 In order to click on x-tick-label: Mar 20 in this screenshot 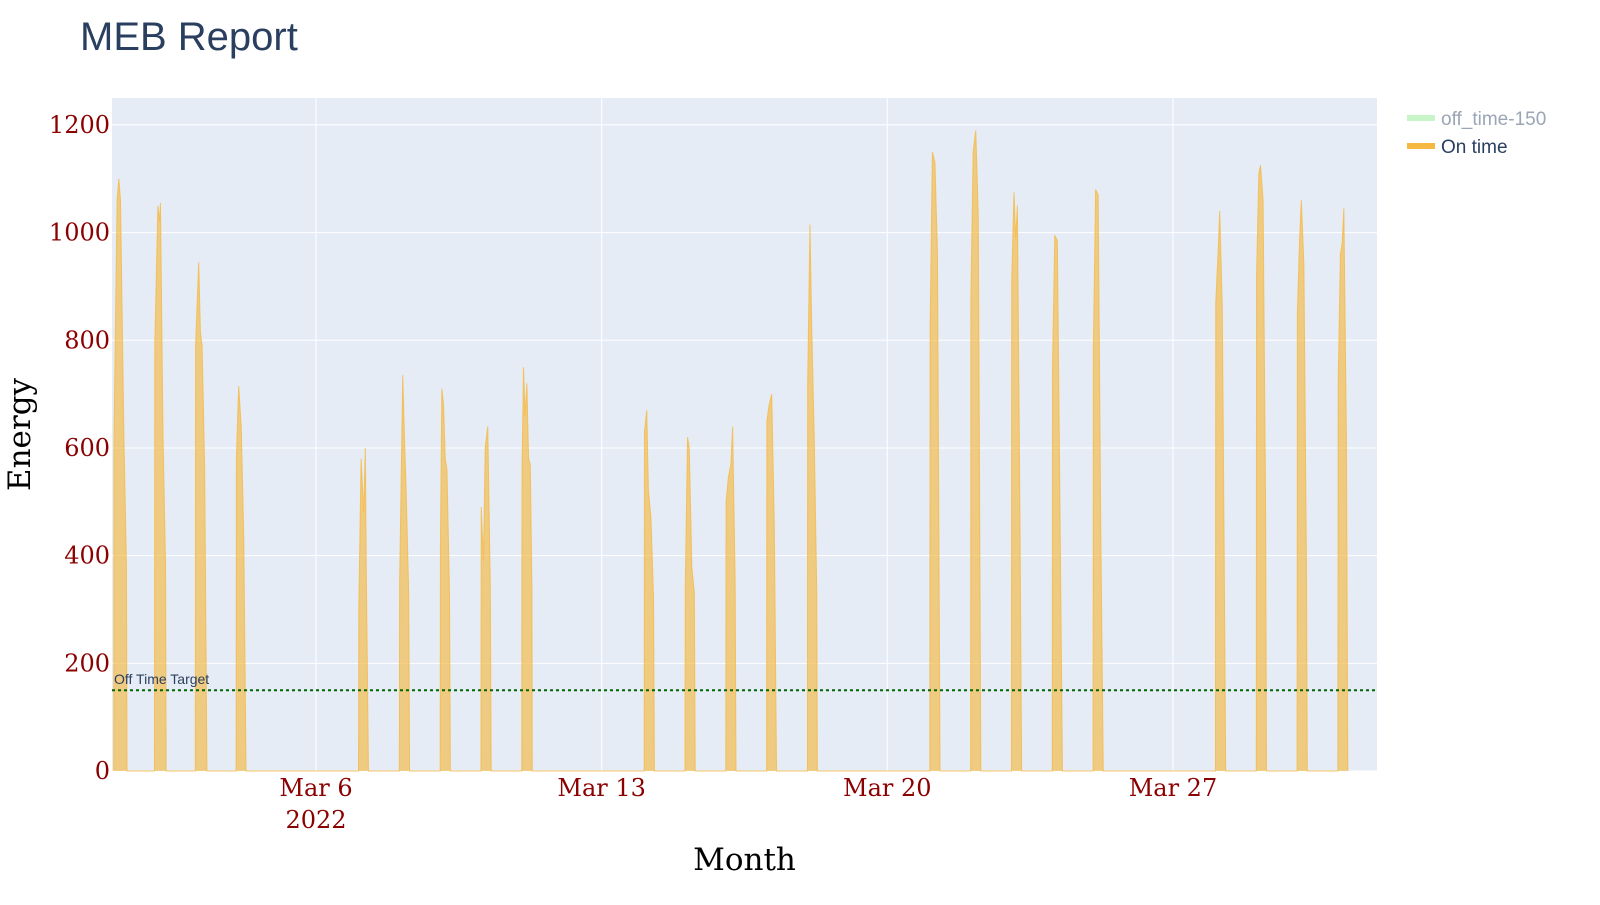, I will do `click(887, 788)`.